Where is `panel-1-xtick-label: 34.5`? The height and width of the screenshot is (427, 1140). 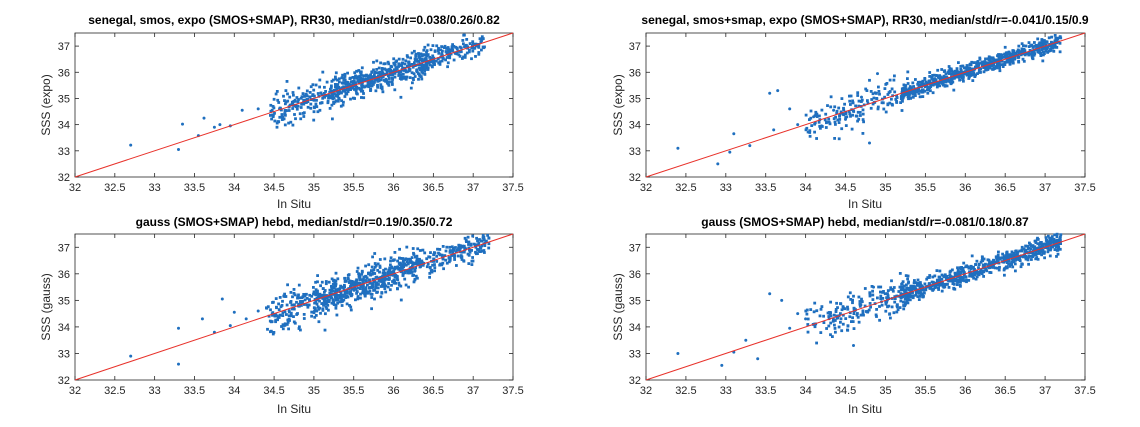
panel-1-xtick-label: 34.5 is located at coordinates (845, 188).